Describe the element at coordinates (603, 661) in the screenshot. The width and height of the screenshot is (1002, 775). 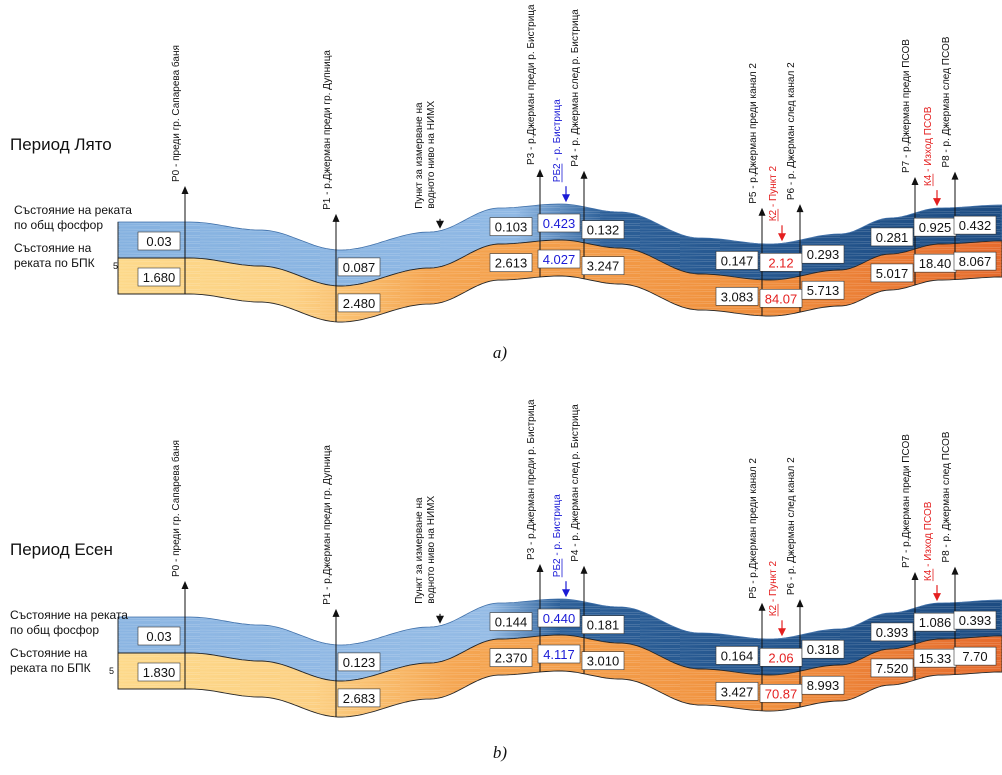
I see `value-text: 3.010` at that location.